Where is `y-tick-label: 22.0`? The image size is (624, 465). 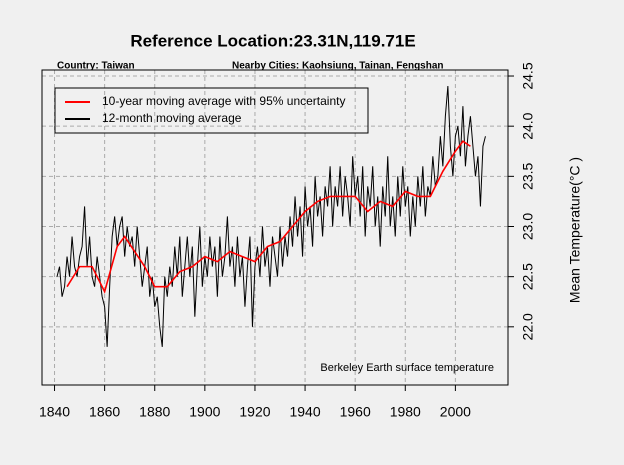 y-tick-label: 22.0 is located at coordinates (528, 326).